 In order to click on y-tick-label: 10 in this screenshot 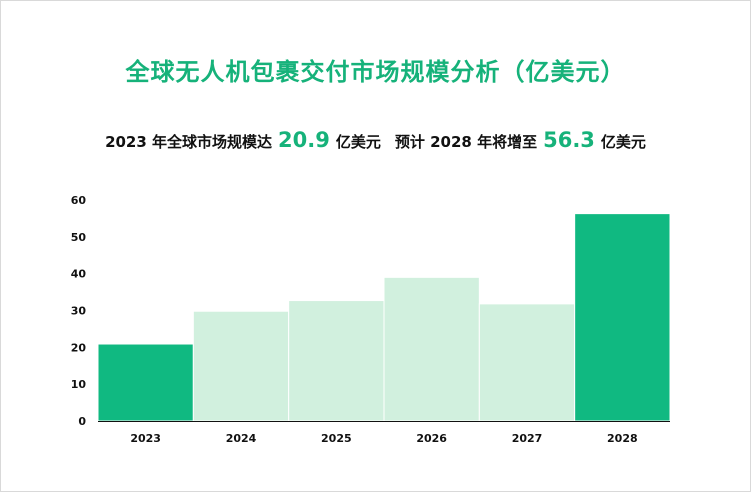, I will do `click(79, 384)`.